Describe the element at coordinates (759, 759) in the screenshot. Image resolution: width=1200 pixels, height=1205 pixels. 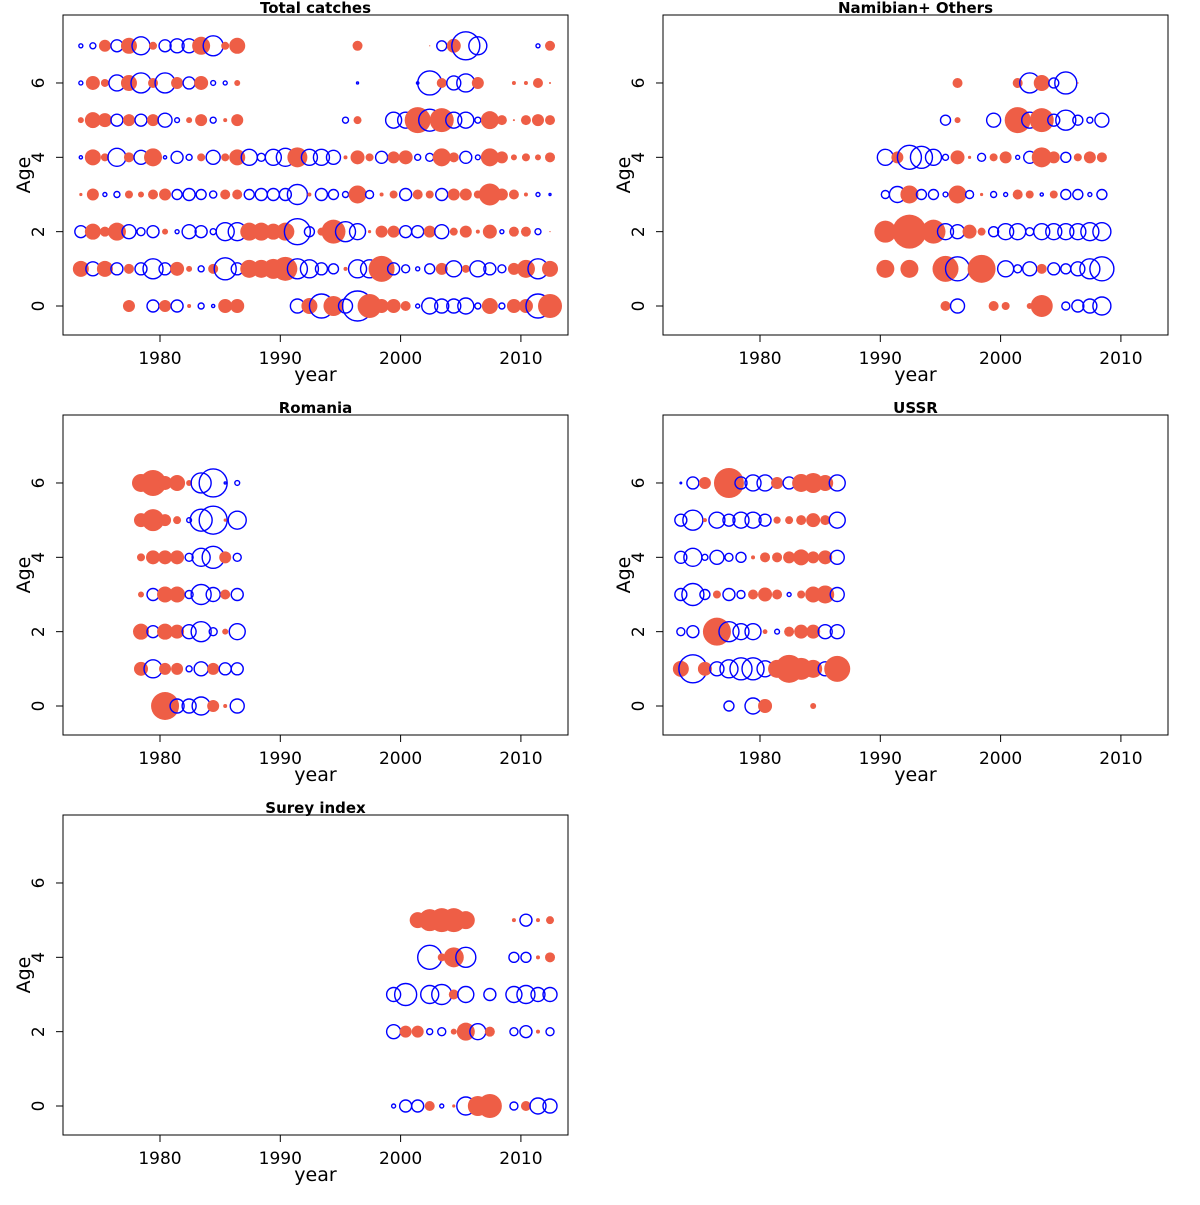
I see `x-tick-label: 1980` at that location.